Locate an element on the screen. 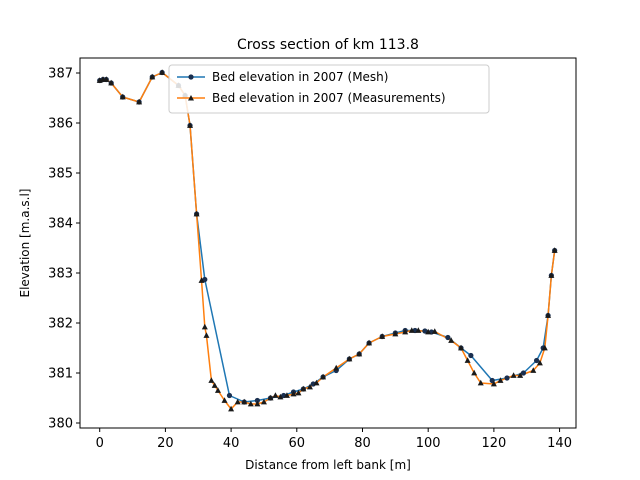  x-axis-label: Distance from left bank [m] is located at coordinates (328, 465).